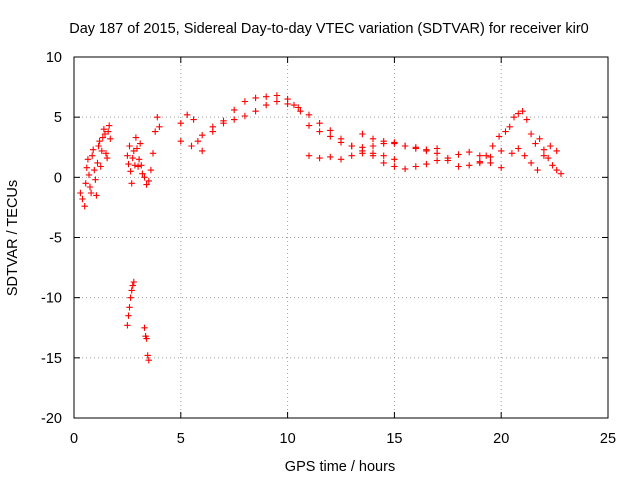 This screenshot has width=640, height=480. What do you see at coordinates (58, 178) in the screenshot?
I see `y-tick-label: 0` at bounding box center [58, 178].